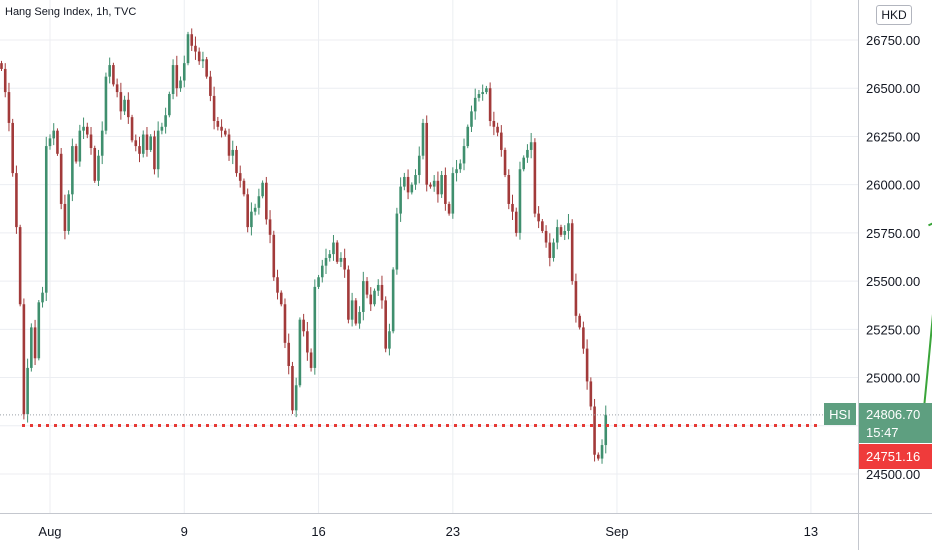 The height and width of the screenshot is (550, 932). I want to click on y-tick-label: 26750.00, so click(893, 40).